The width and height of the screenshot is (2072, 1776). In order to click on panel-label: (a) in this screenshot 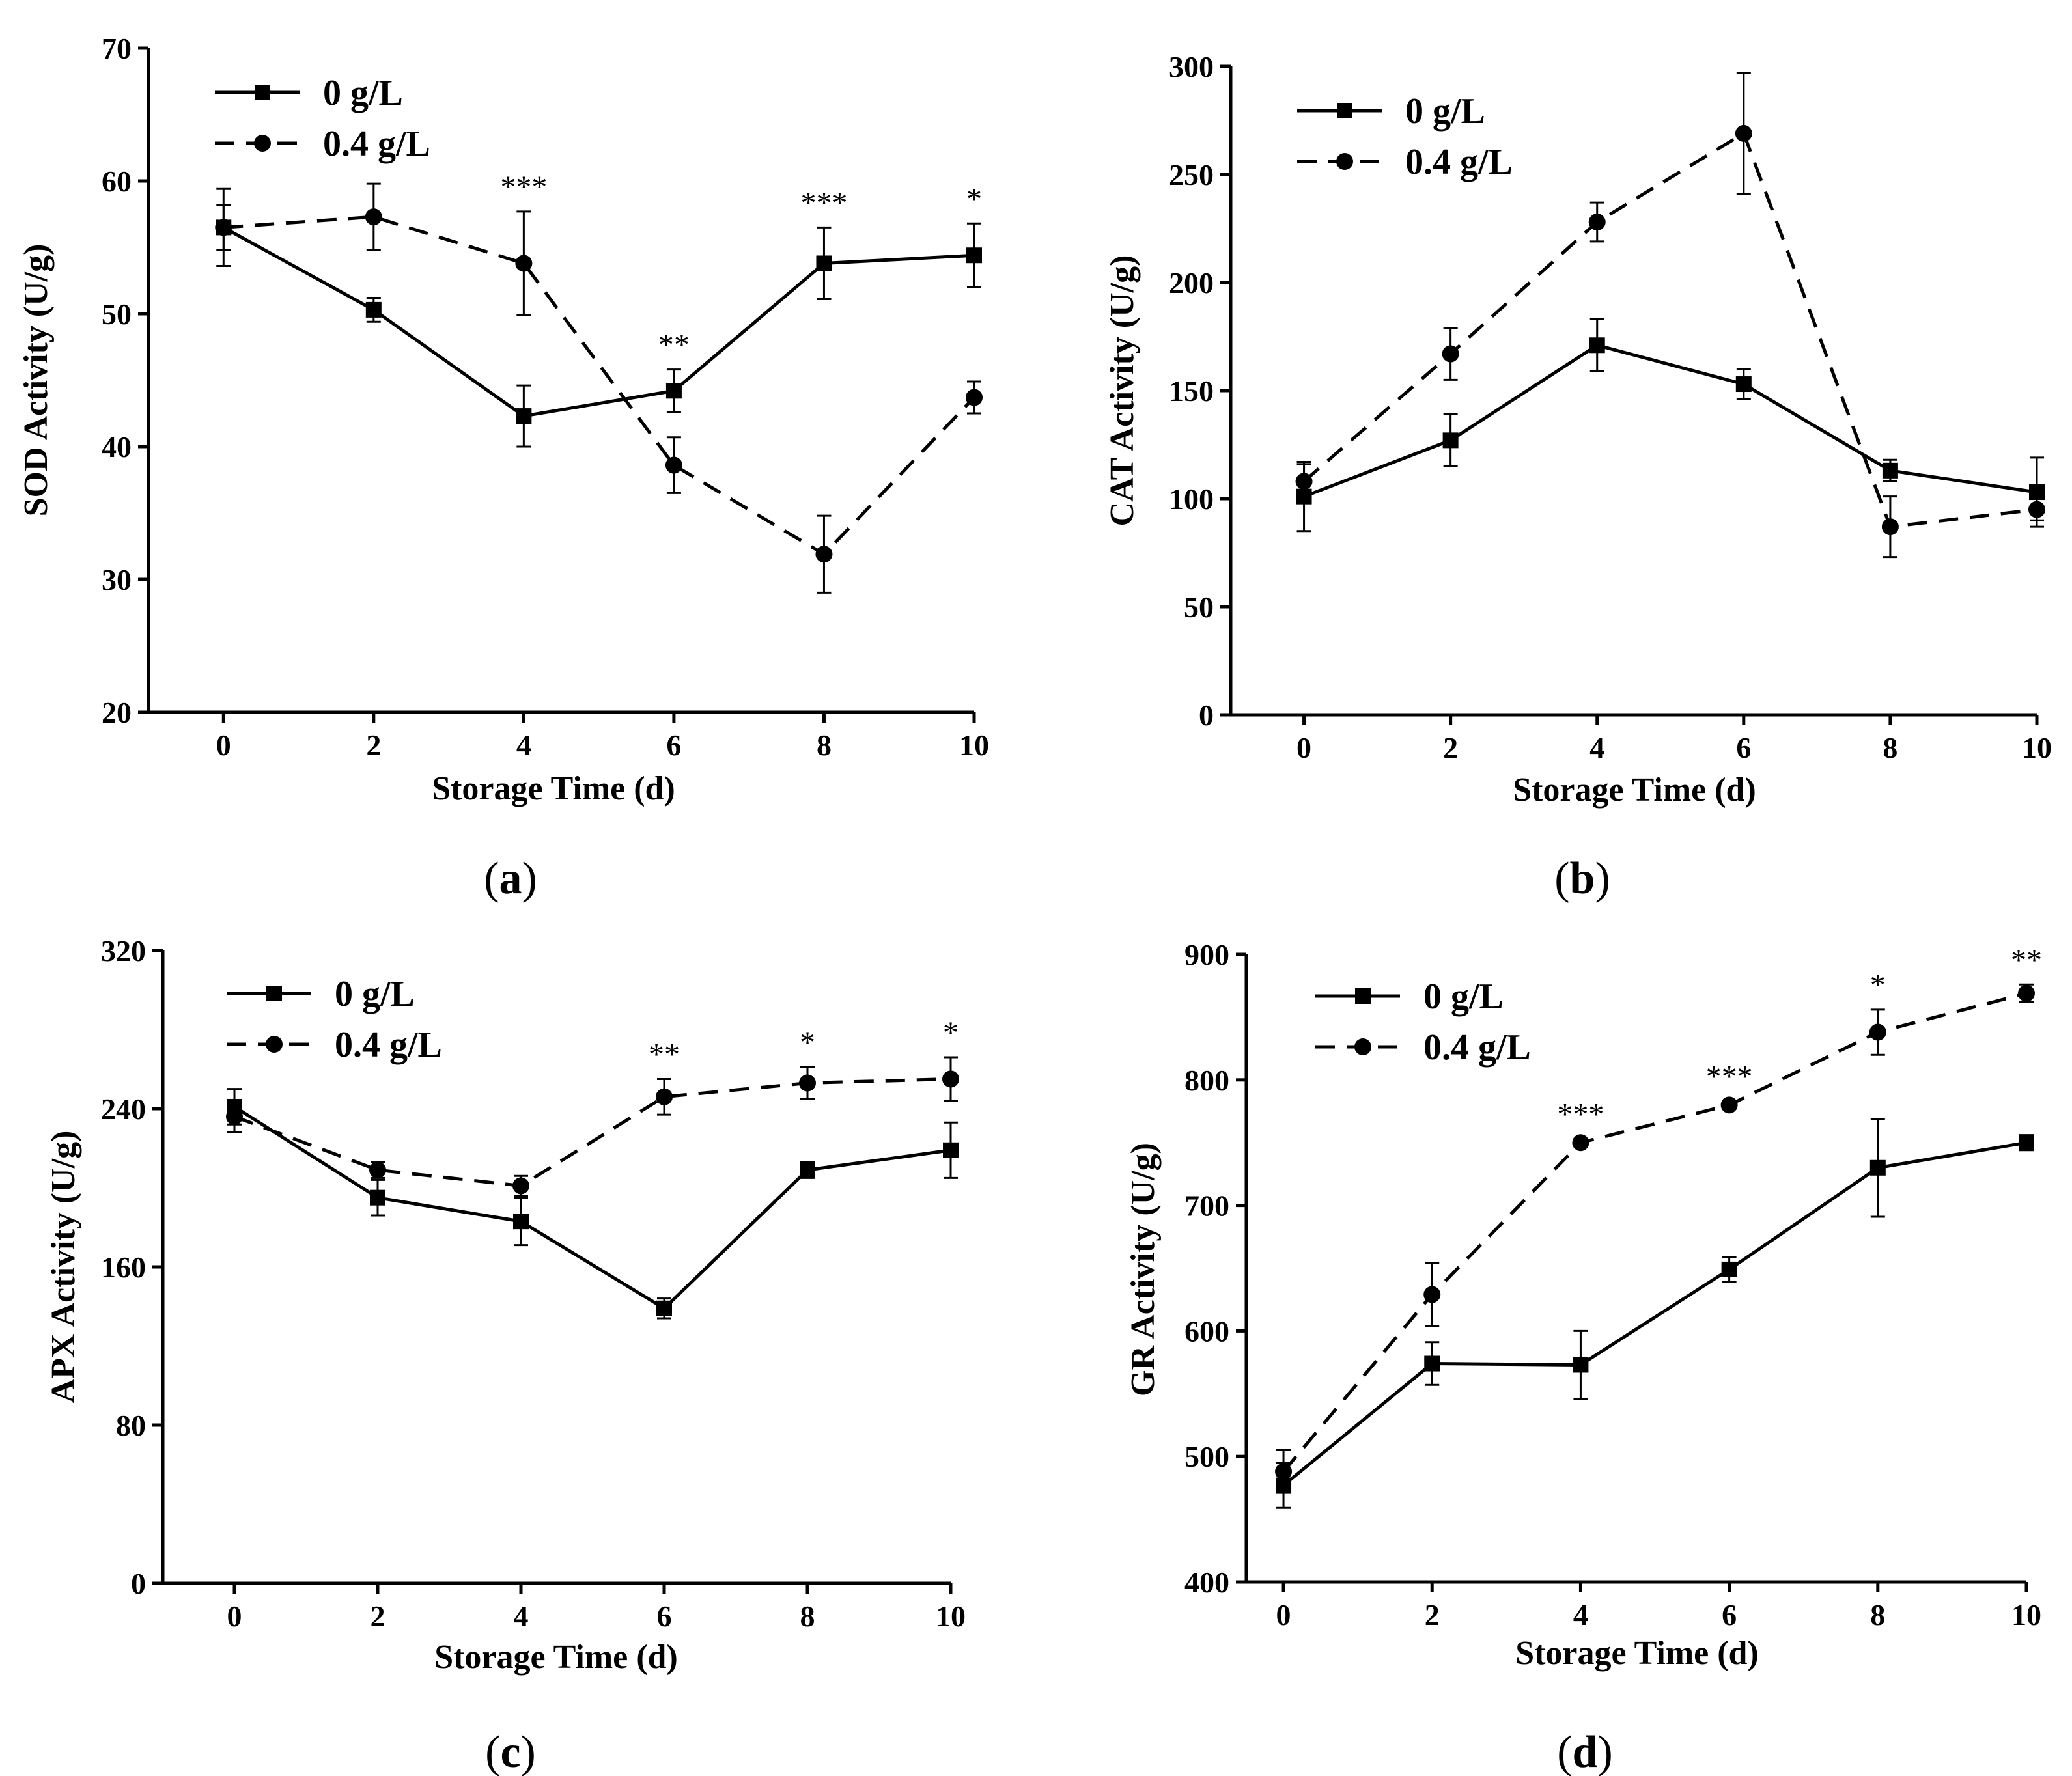, I will do `click(511, 878)`.